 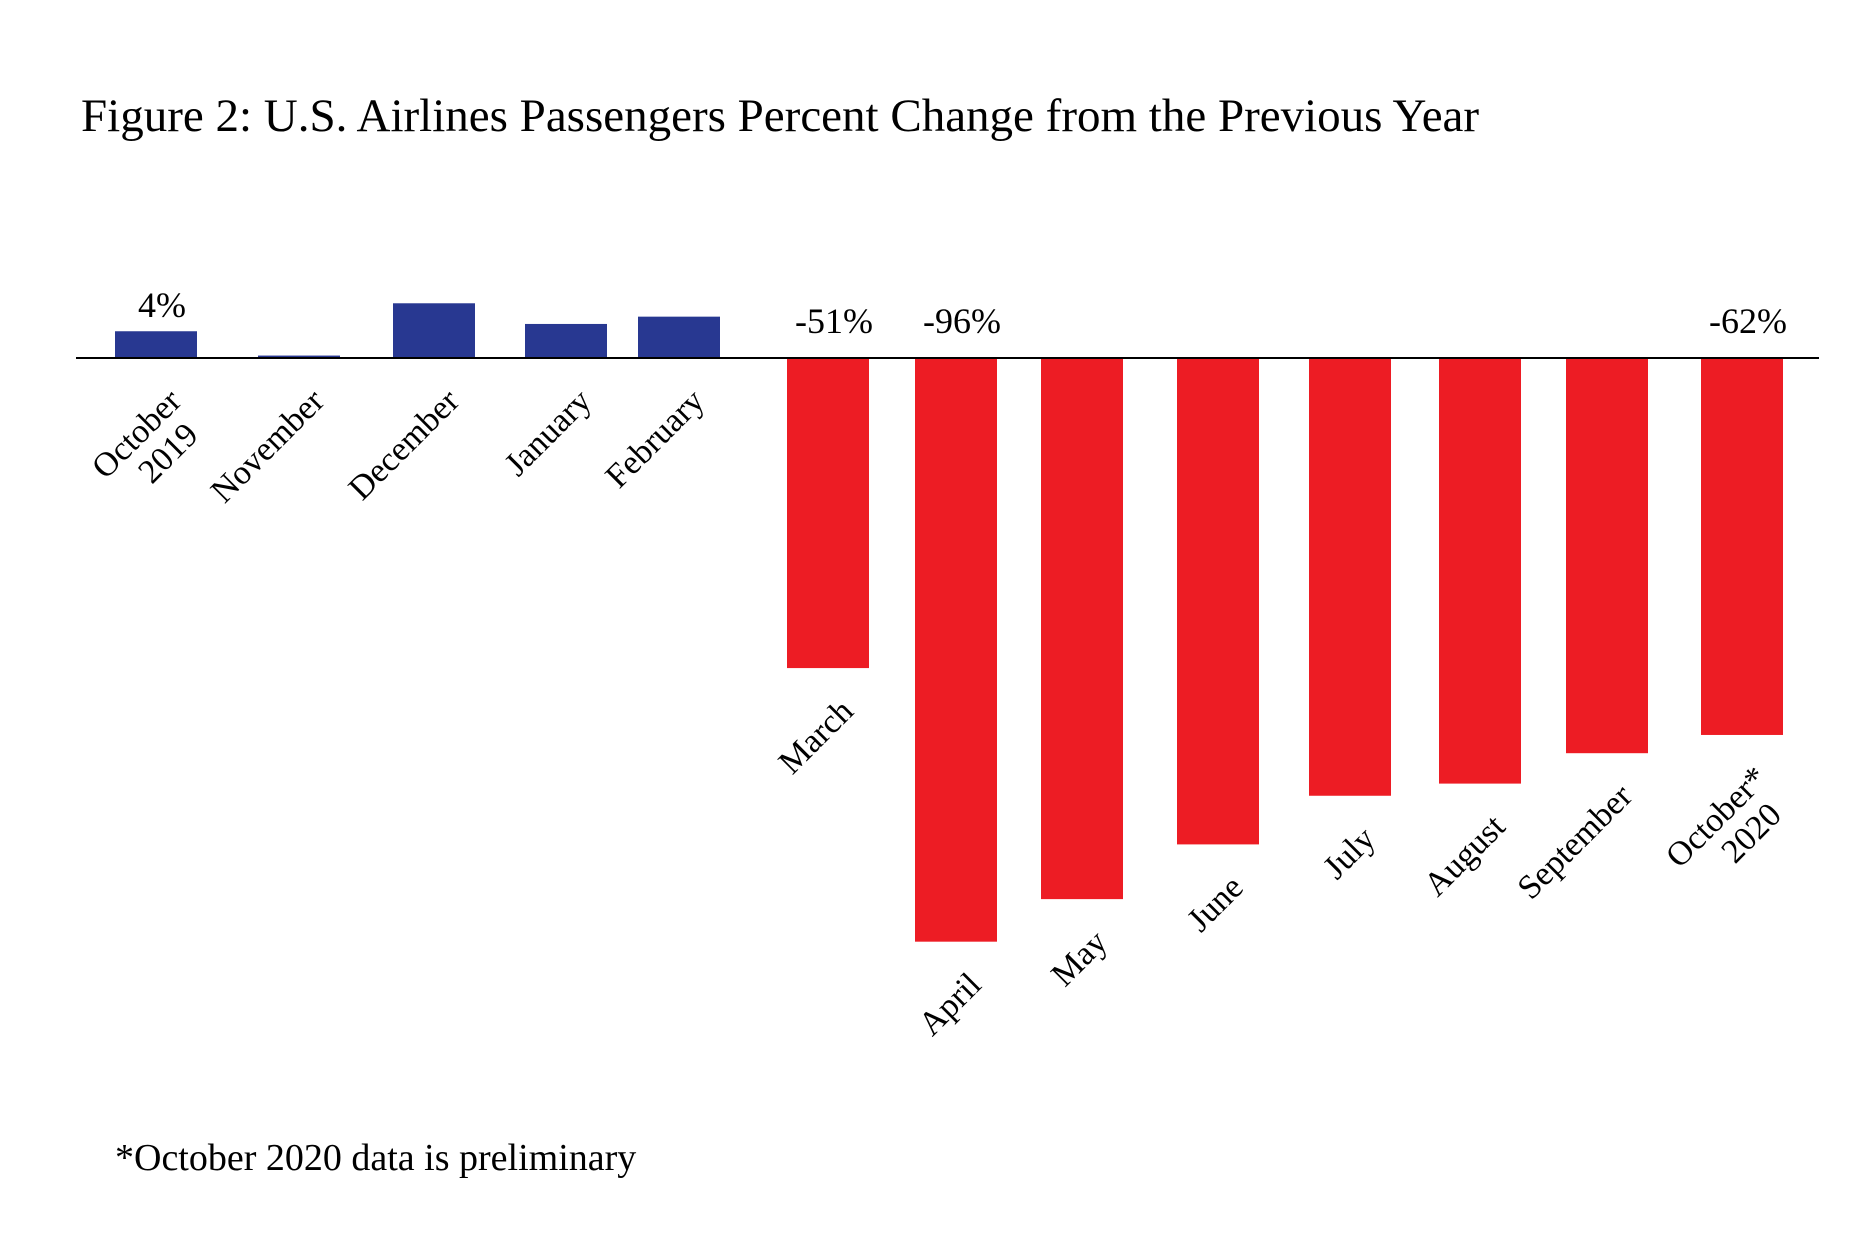 I want to click on data-label: -62%, so click(x=1748, y=321).